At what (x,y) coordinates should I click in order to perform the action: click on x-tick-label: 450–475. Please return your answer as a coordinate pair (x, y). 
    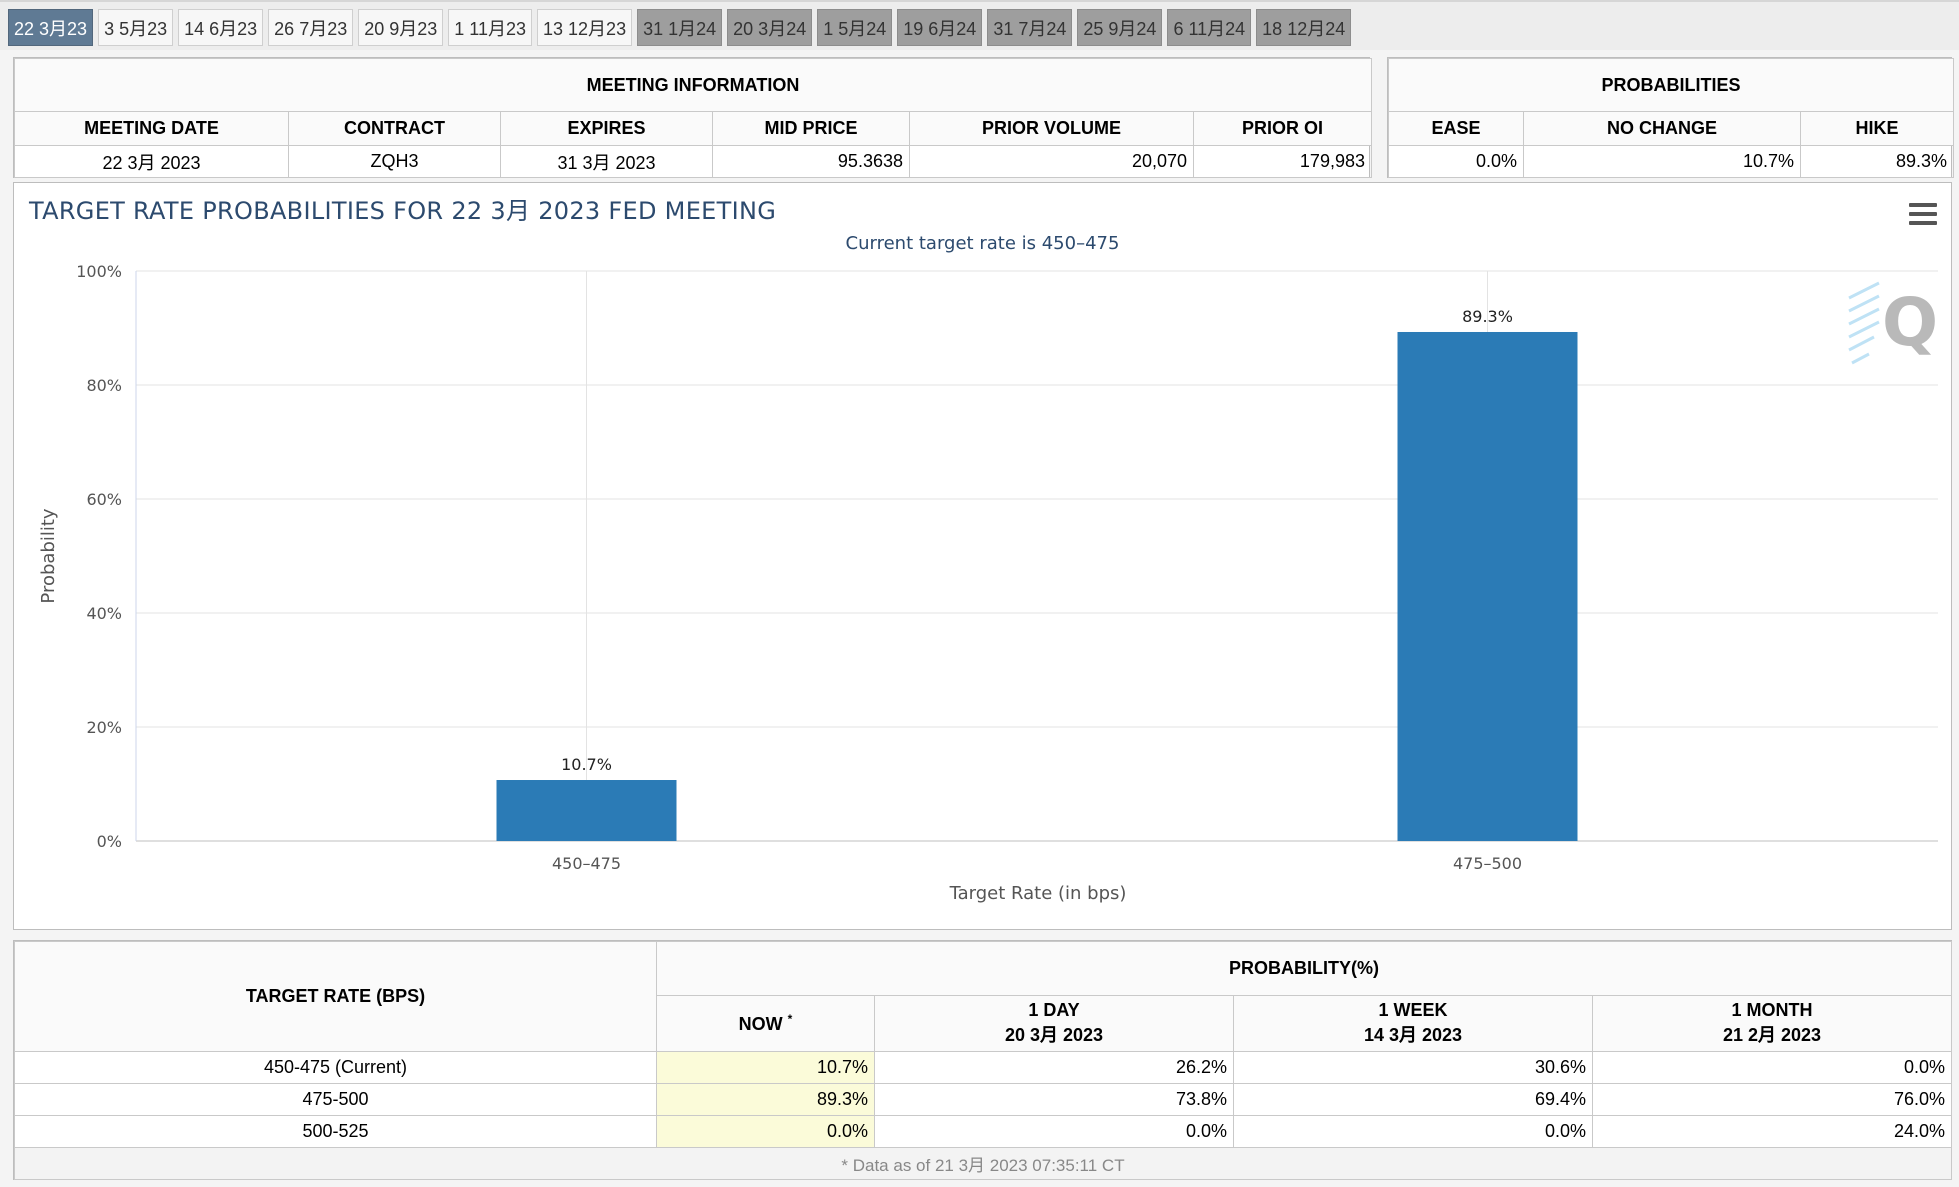
    Looking at the image, I should click on (586, 863).